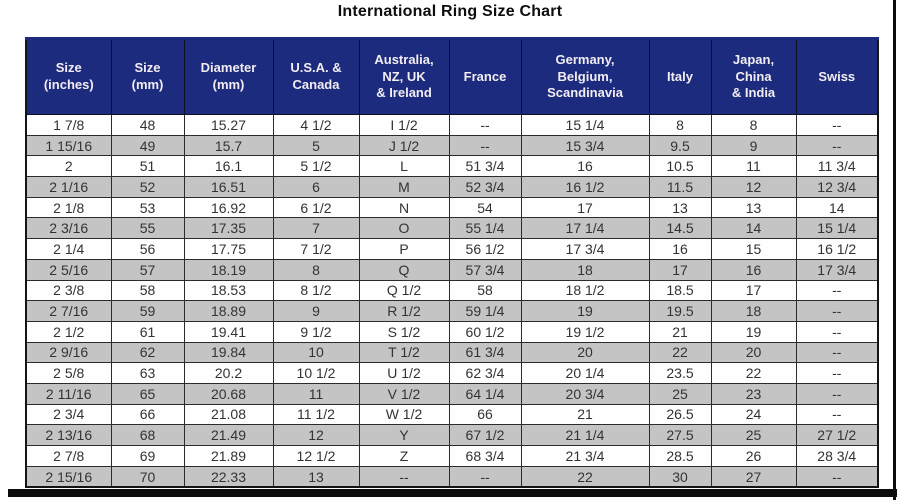 Image resolution: width=900 pixels, height=500 pixels. I want to click on table-cell: Y, so click(404, 435).